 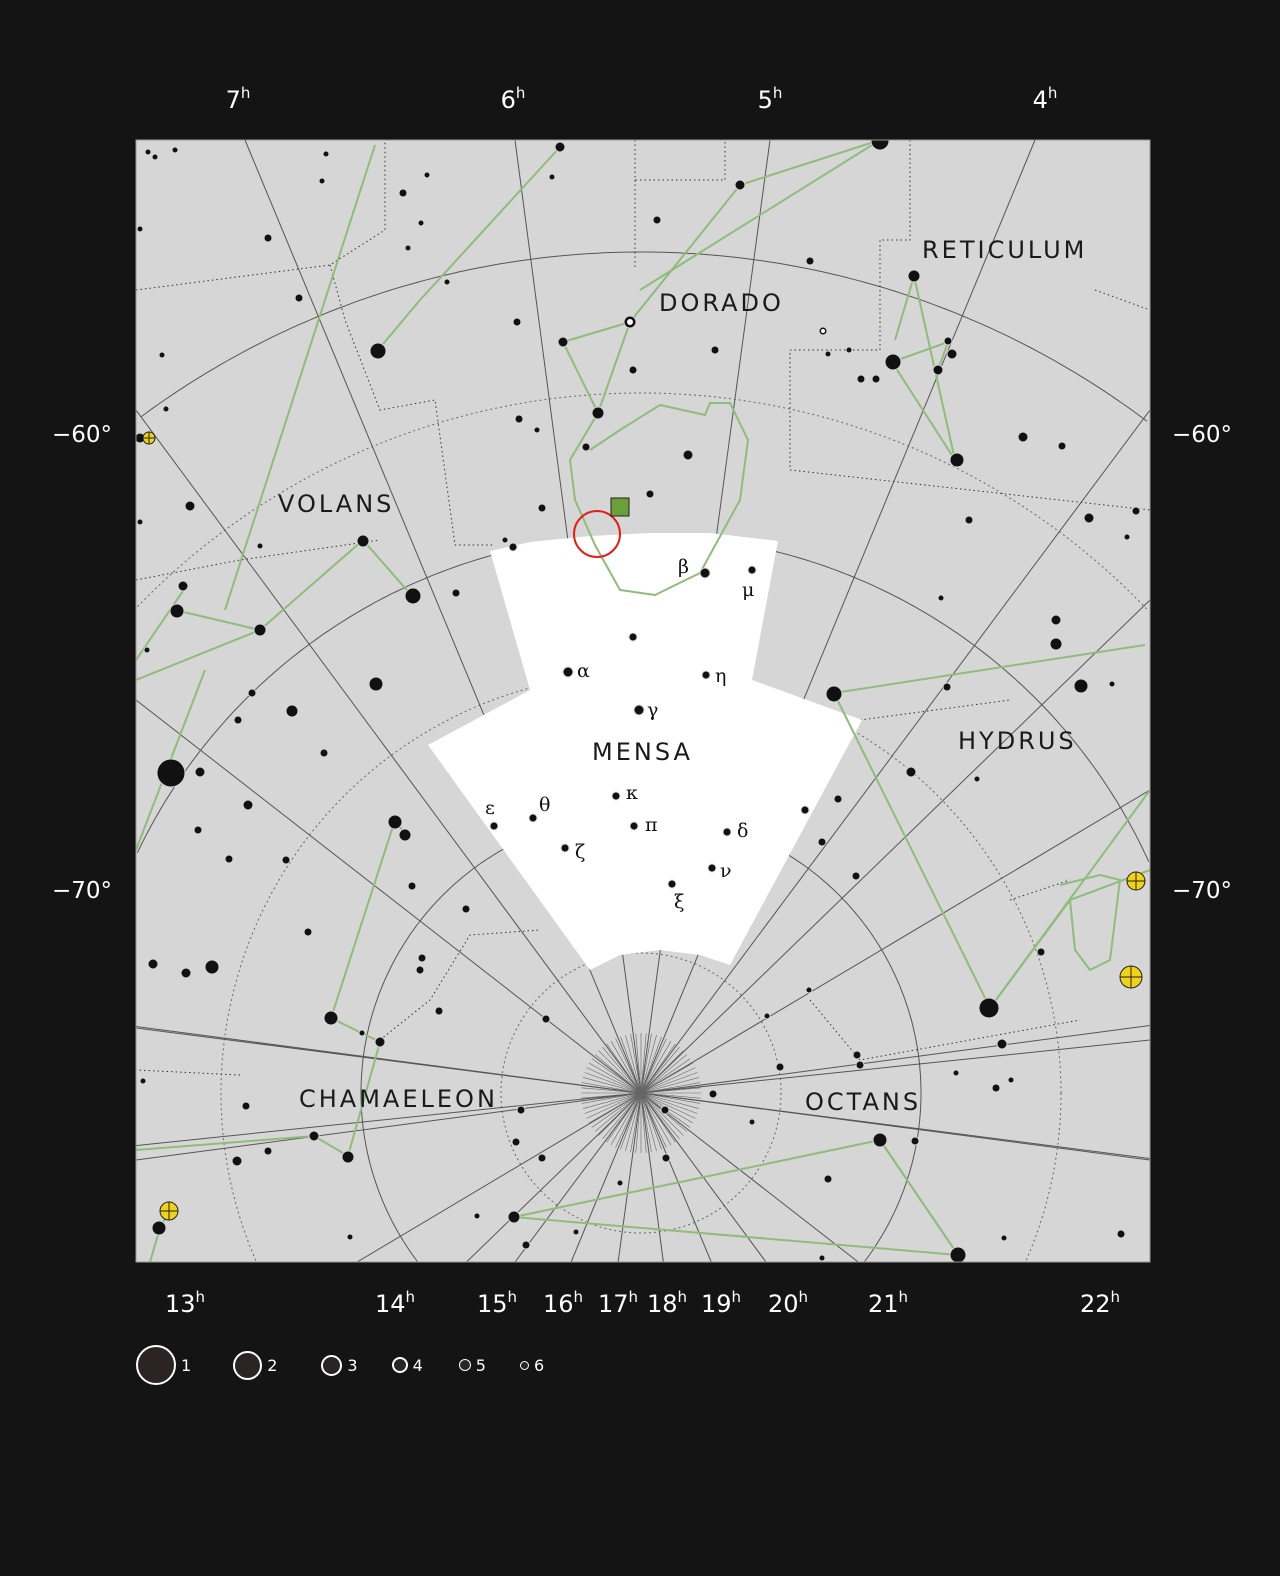 What do you see at coordinates (272, 1365) in the screenshot?
I see `legend-label: 2` at bounding box center [272, 1365].